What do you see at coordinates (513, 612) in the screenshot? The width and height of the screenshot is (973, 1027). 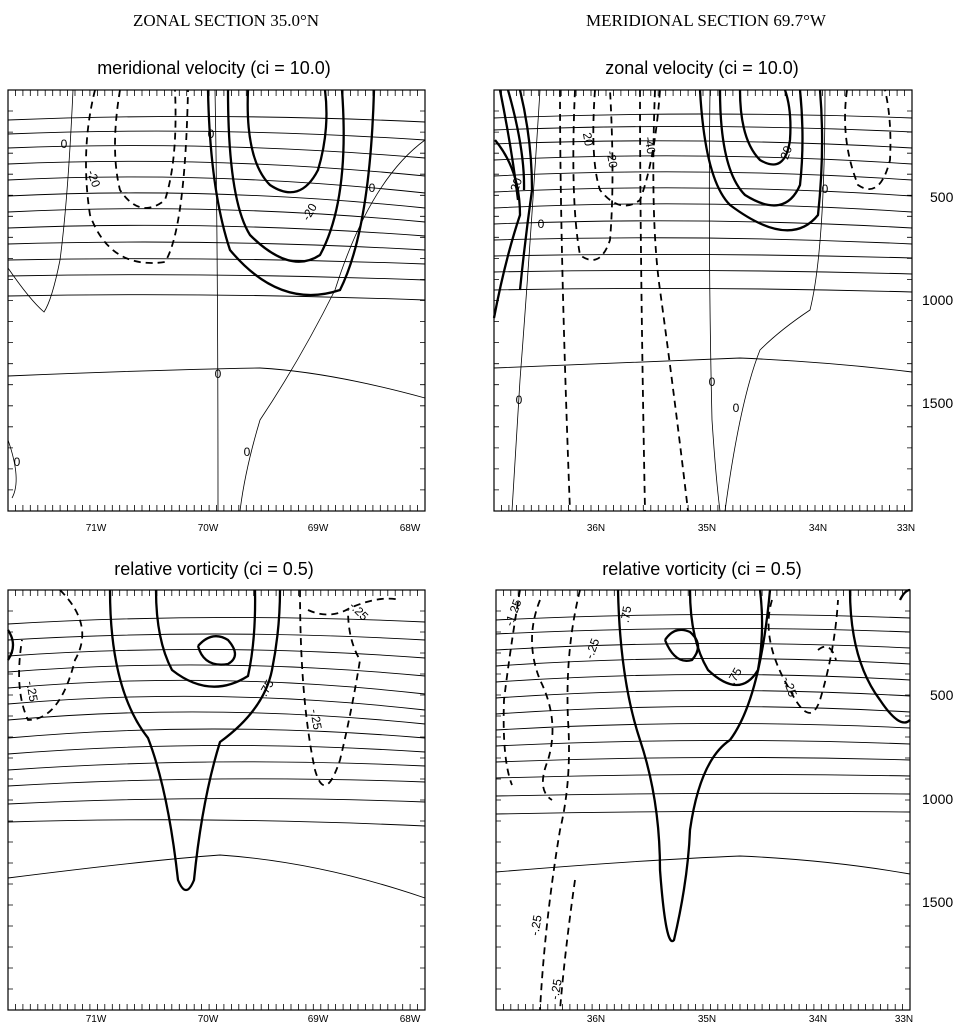 I see `contour-label: -1.25` at bounding box center [513, 612].